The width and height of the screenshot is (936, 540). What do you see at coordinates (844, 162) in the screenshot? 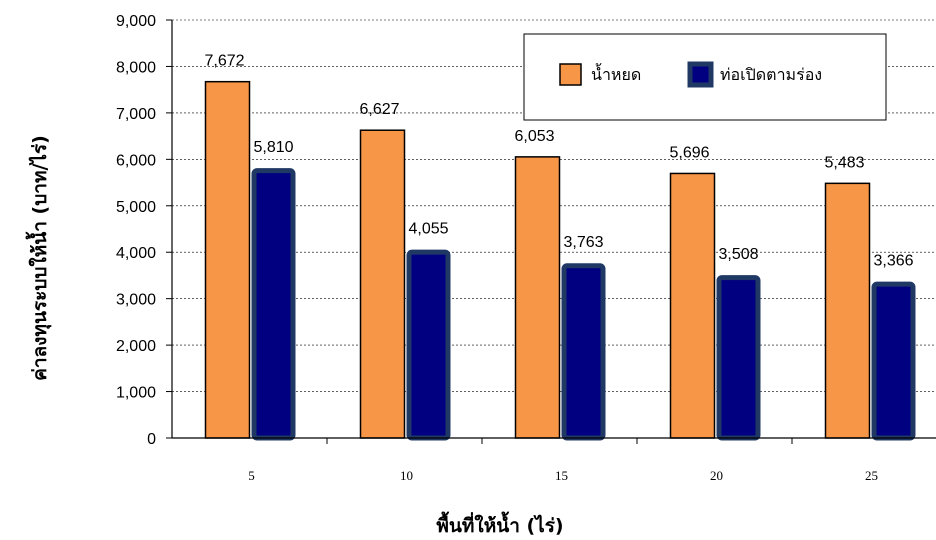
I see `data-label-drip: 5,483` at bounding box center [844, 162].